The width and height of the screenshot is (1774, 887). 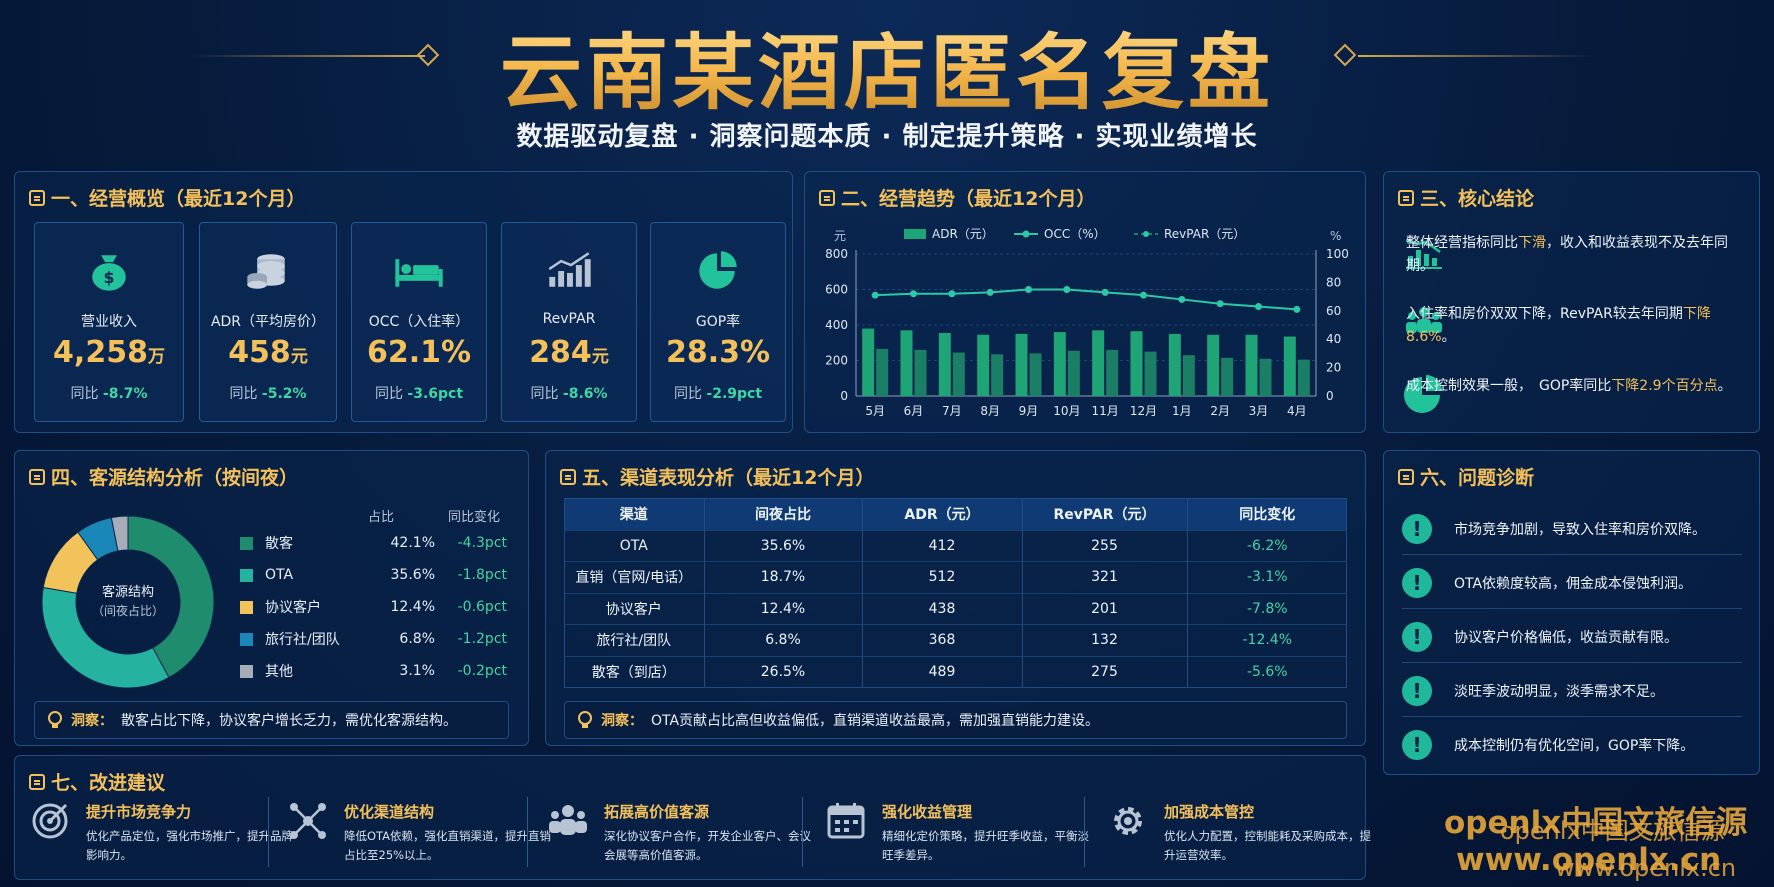 What do you see at coordinates (569, 319) in the screenshot?
I see `kpi-label: RevPAR` at bounding box center [569, 319].